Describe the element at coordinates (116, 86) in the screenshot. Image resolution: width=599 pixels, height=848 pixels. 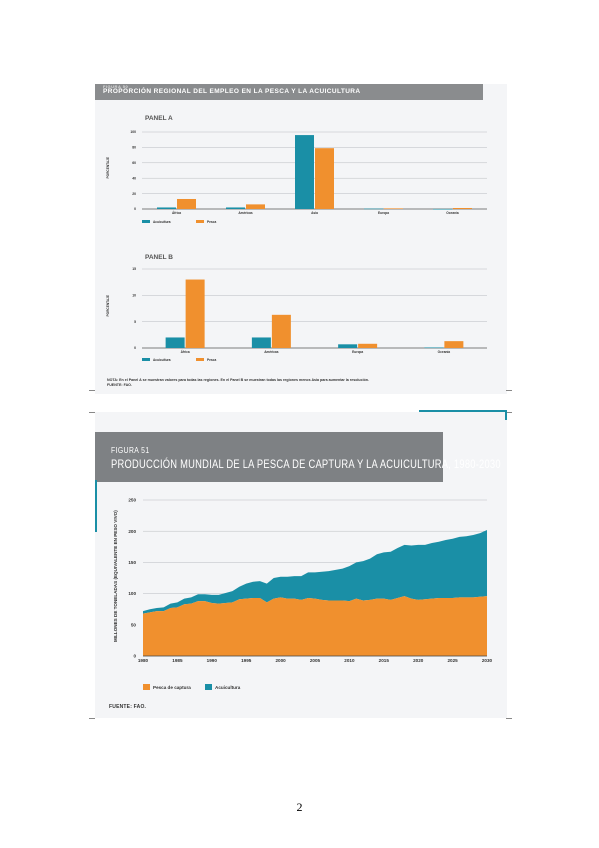
I see `figure-50-label: FIGURA 50` at that location.